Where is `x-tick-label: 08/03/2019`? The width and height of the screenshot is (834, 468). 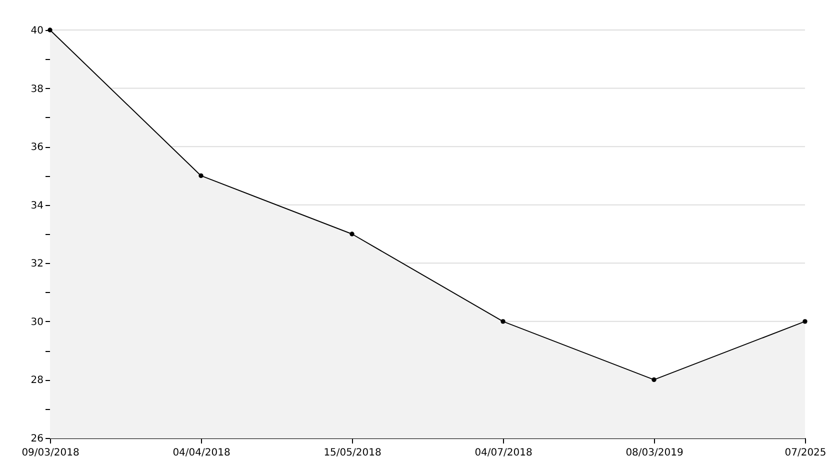
x-tick-label: 08/03/2019 is located at coordinates (655, 453).